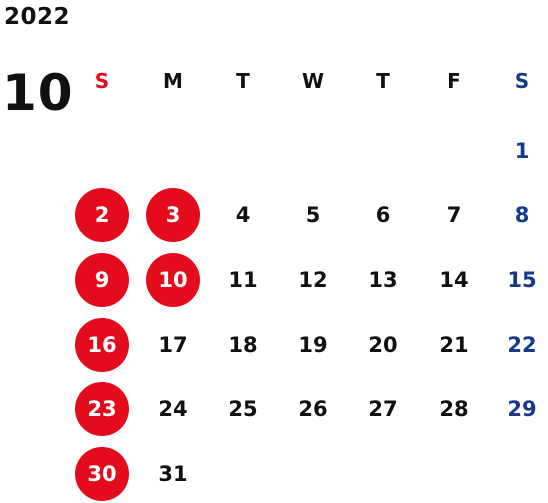 The width and height of the screenshot is (548, 503). I want to click on holiday-day-cell: 16, so click(102, 345).